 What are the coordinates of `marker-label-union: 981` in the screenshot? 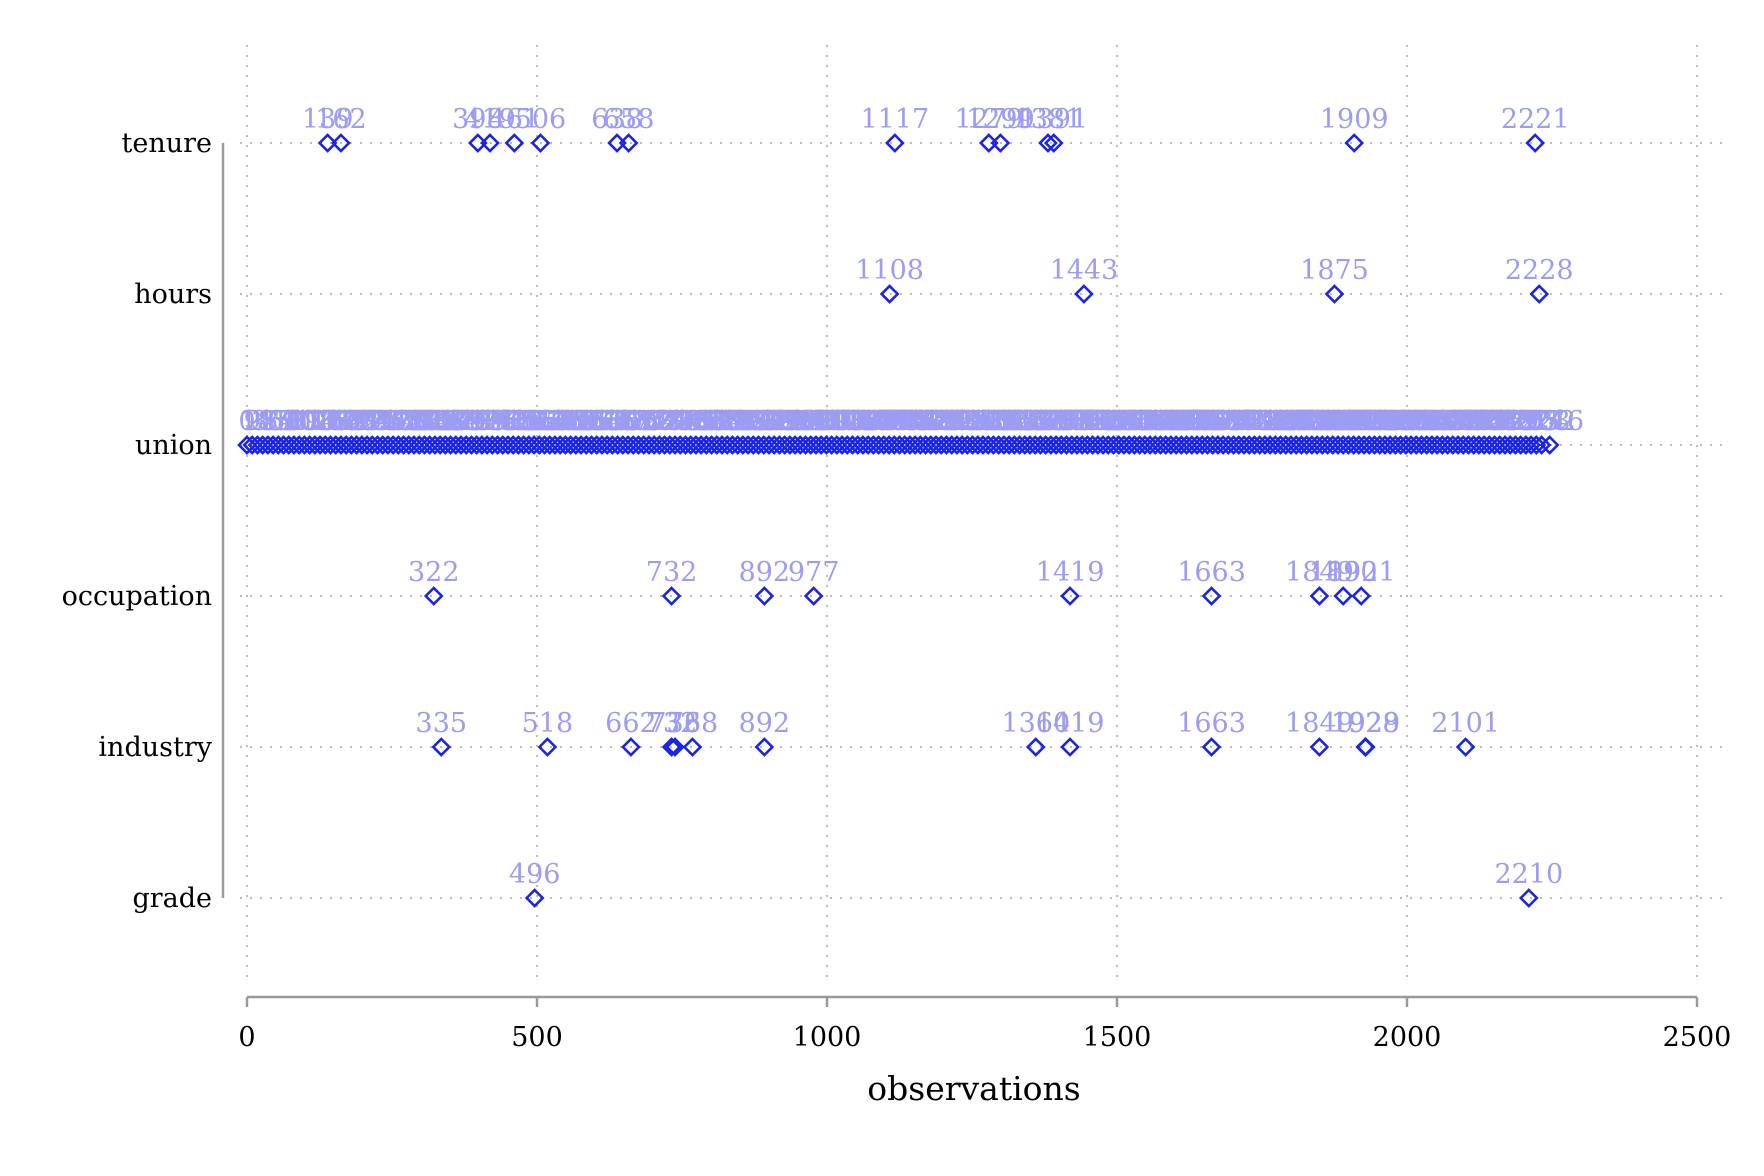 It's located at (816, 421).